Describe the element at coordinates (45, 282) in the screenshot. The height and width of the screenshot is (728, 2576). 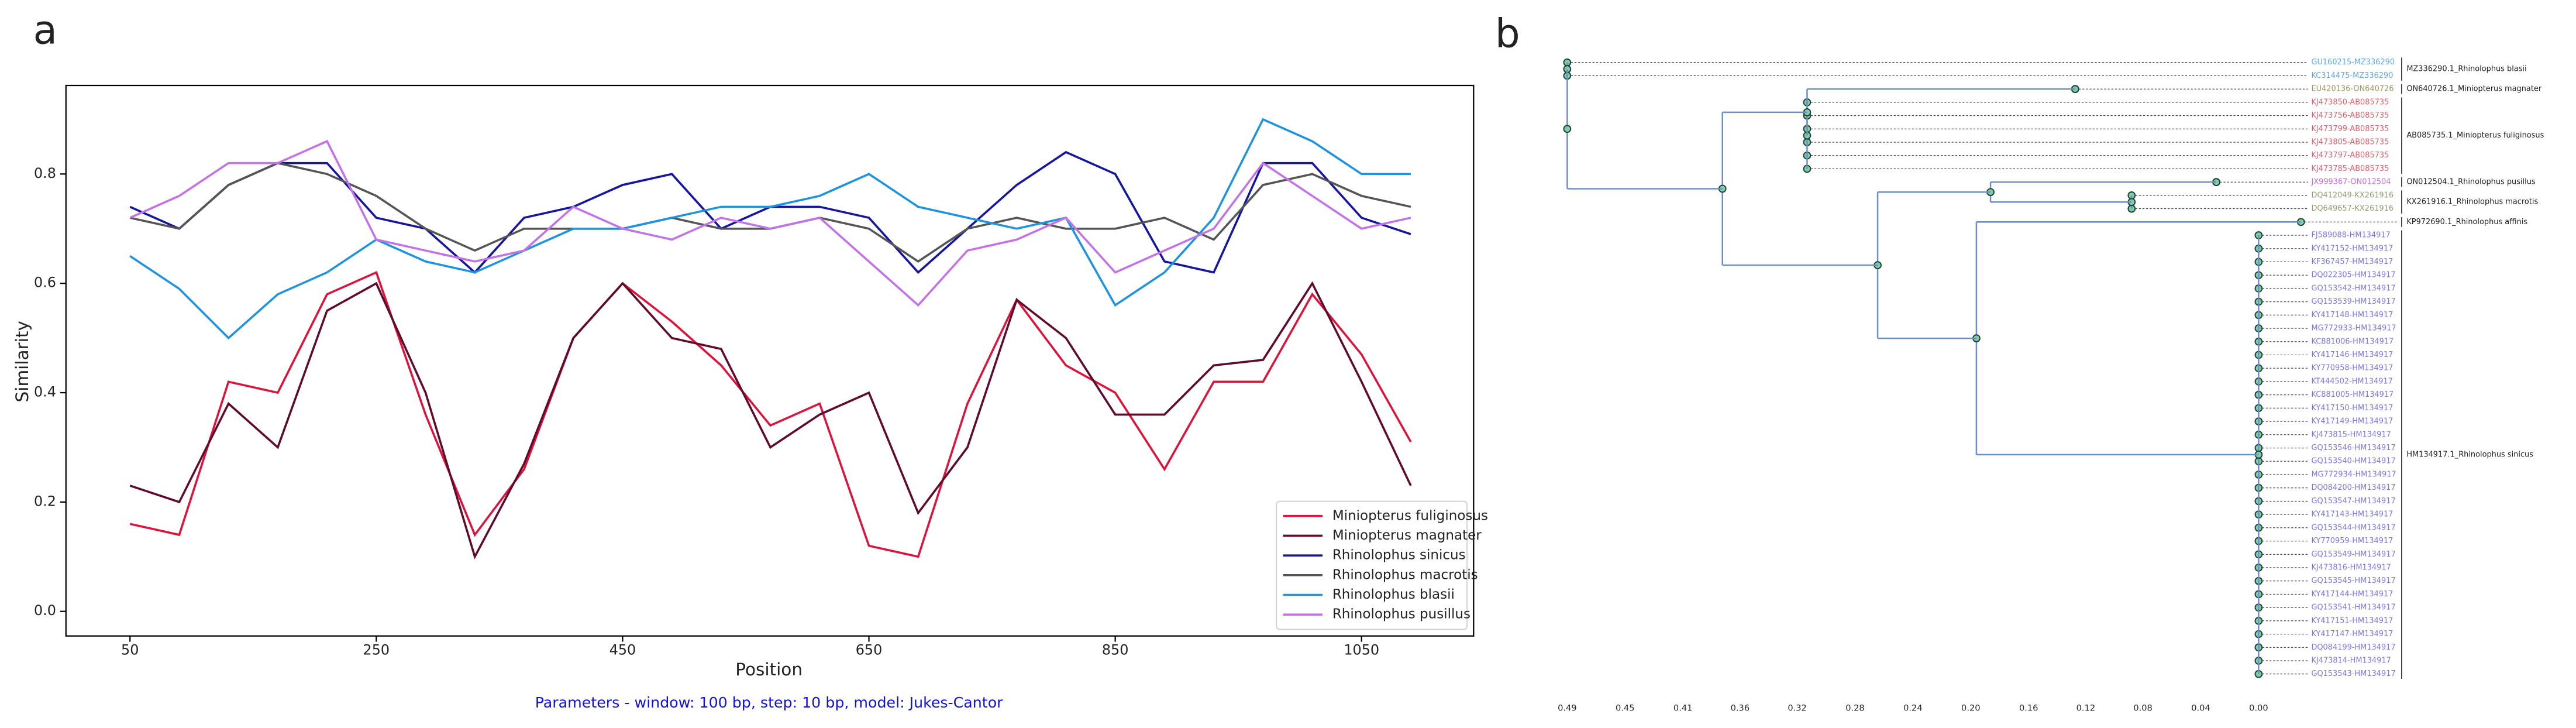
I see `y-tick-label: 0.6` at that location.